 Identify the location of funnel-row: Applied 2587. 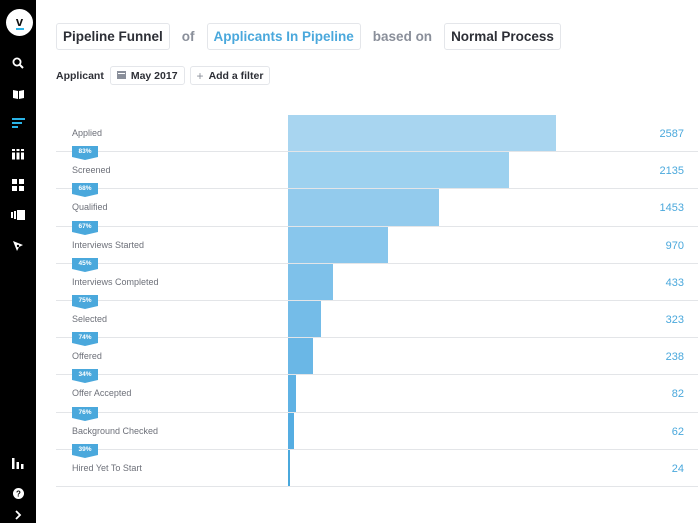
(377, 134).